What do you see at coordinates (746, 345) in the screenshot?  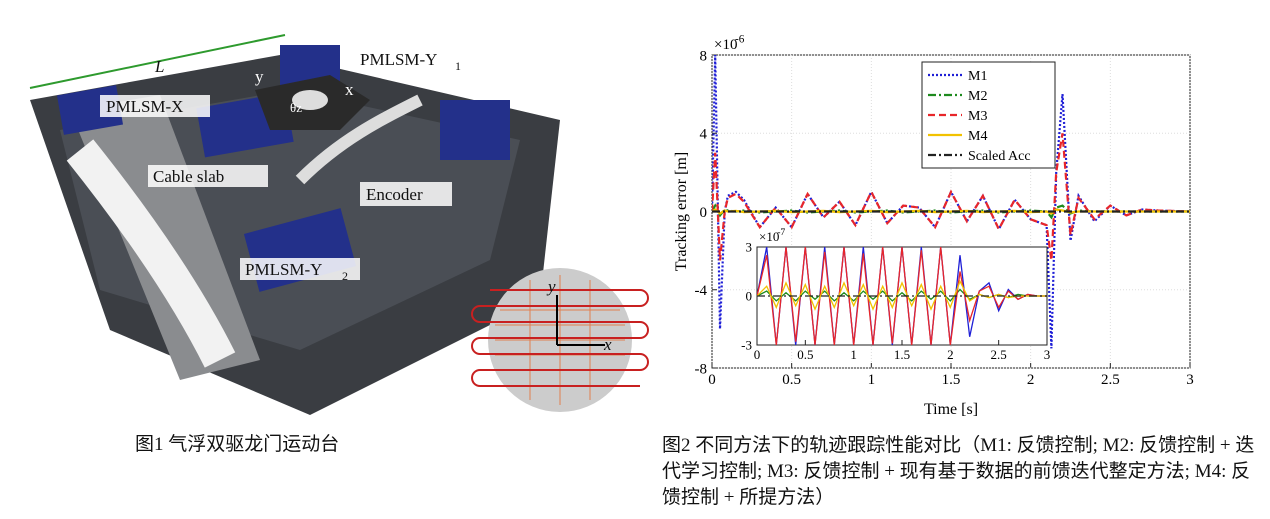 I see `y-tick-label: -3` at bounding box center [746, 345].